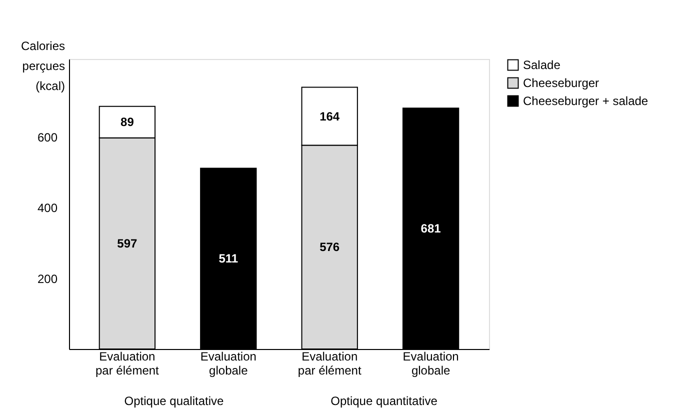 This screenshot has width=686, height=408. What do you see at coordinates (47, 208) in the screenshot?
I see `y-tick-label: 400` at bounding box center [47, 208].